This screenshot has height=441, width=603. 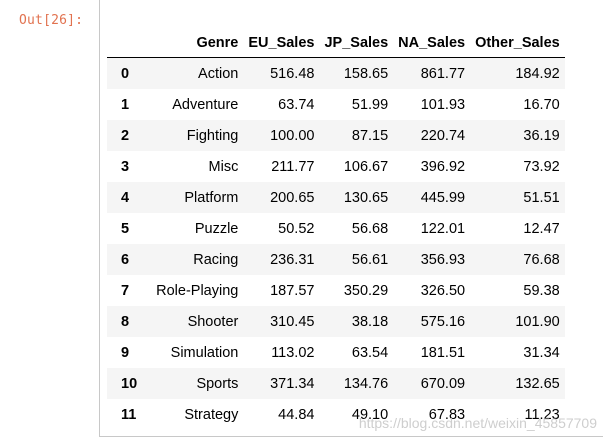 What do you see at coordinates (336, 104) in the screenshot?
I see `table-row: 1 Adventure 63.74 51.99 101.93 16.70` at bounding box center [336, 104].